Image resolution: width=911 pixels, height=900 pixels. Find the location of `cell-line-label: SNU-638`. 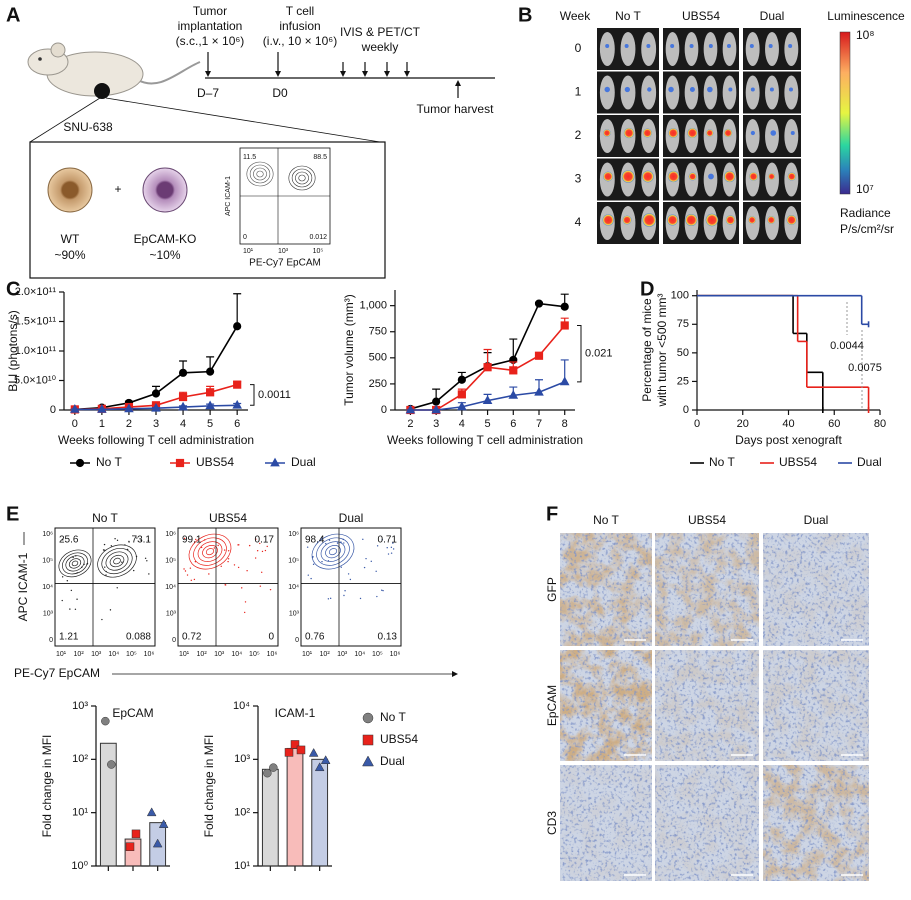

cell-line-label: SNU-638 is located at coordinates (88, 127).